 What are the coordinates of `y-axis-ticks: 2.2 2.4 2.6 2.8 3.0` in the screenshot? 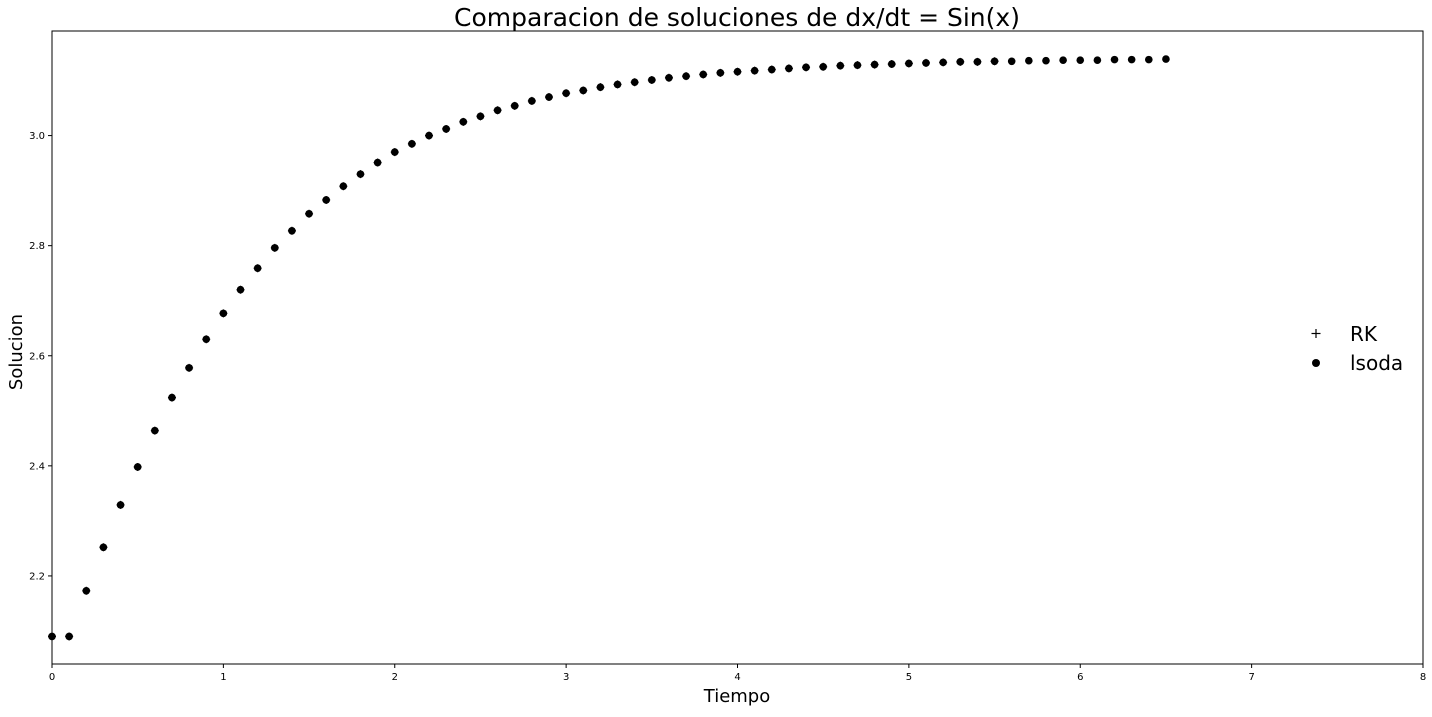 It's located at (40, 356).